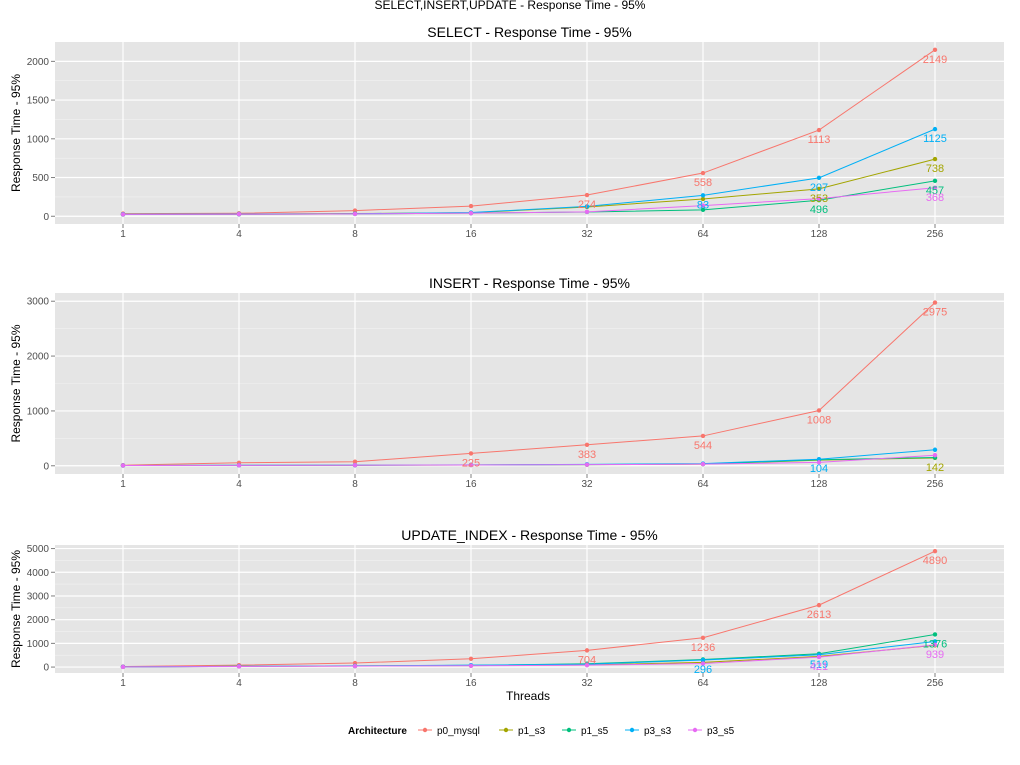 The width and height of the screenshot is (1020, 765). I want to click on data-label: 2975, so click(935, 313).